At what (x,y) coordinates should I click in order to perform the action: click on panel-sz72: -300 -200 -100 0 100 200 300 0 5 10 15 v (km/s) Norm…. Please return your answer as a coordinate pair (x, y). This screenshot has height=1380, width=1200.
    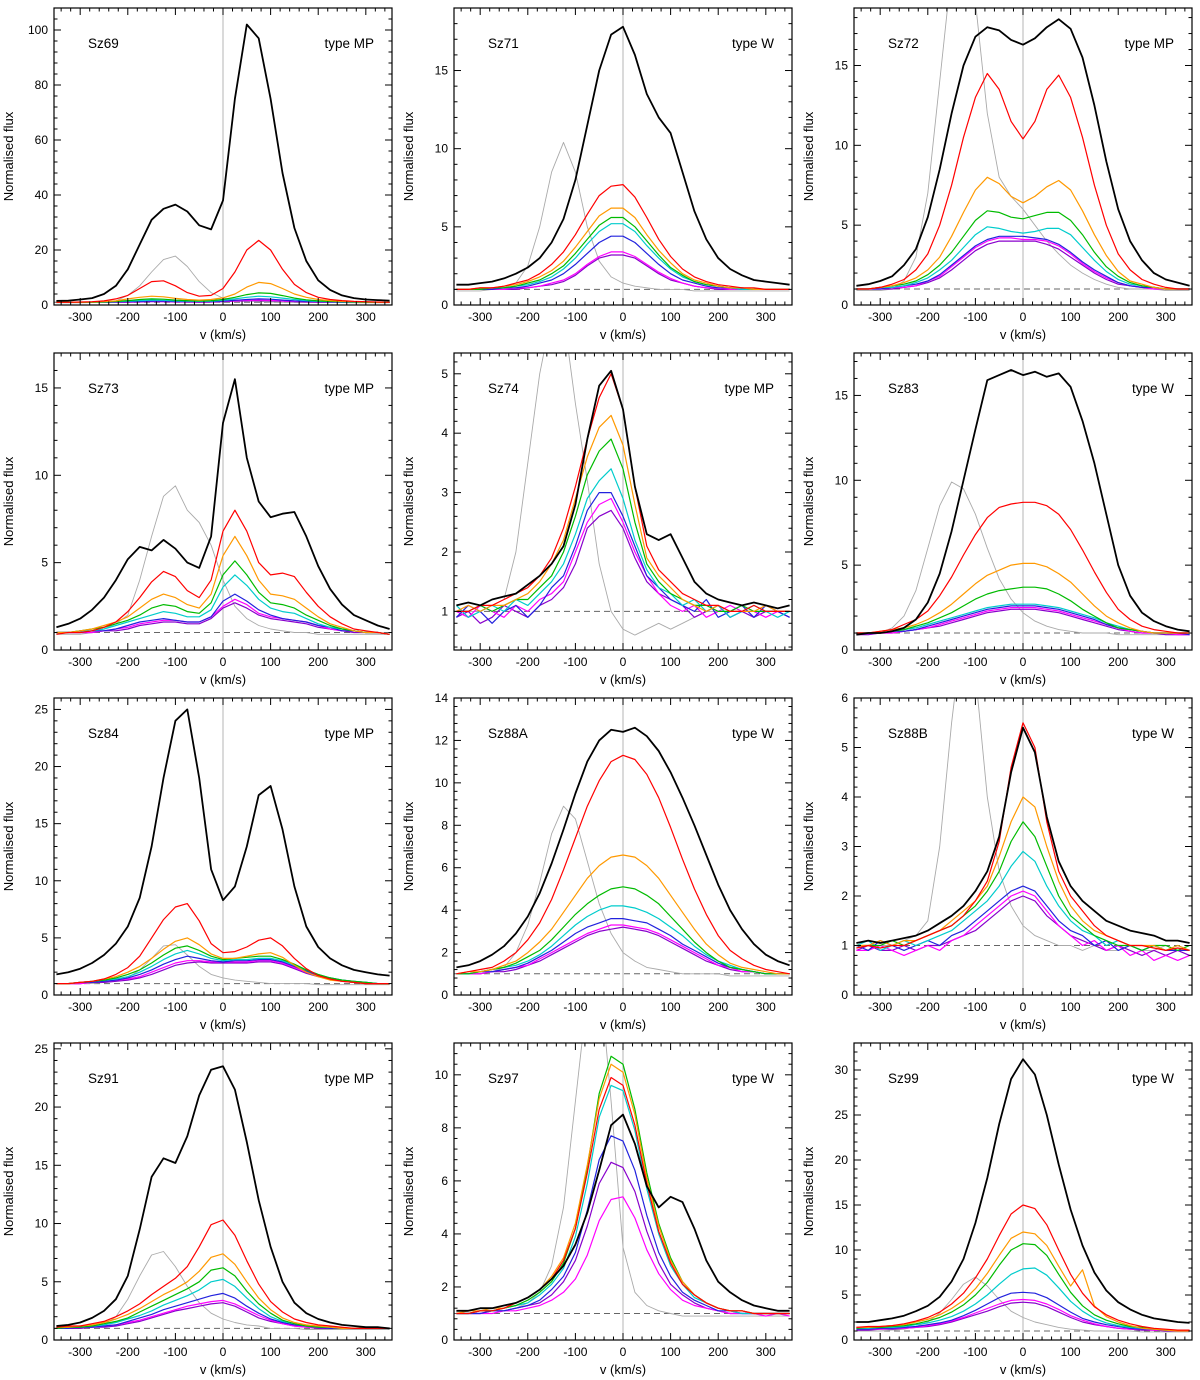
    Looking at the image, I should click on (1000, 172).